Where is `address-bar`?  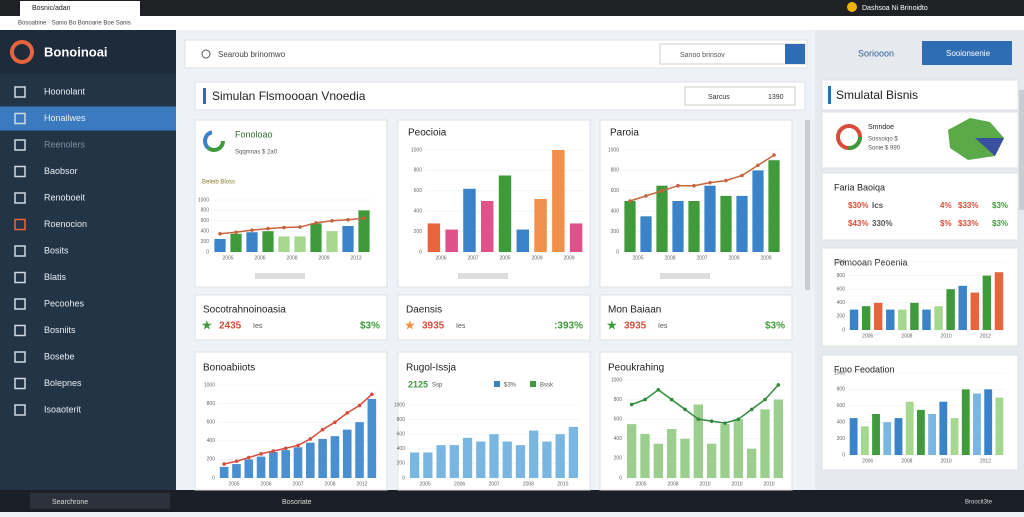 address-bar is located at coordinates (512, 23).